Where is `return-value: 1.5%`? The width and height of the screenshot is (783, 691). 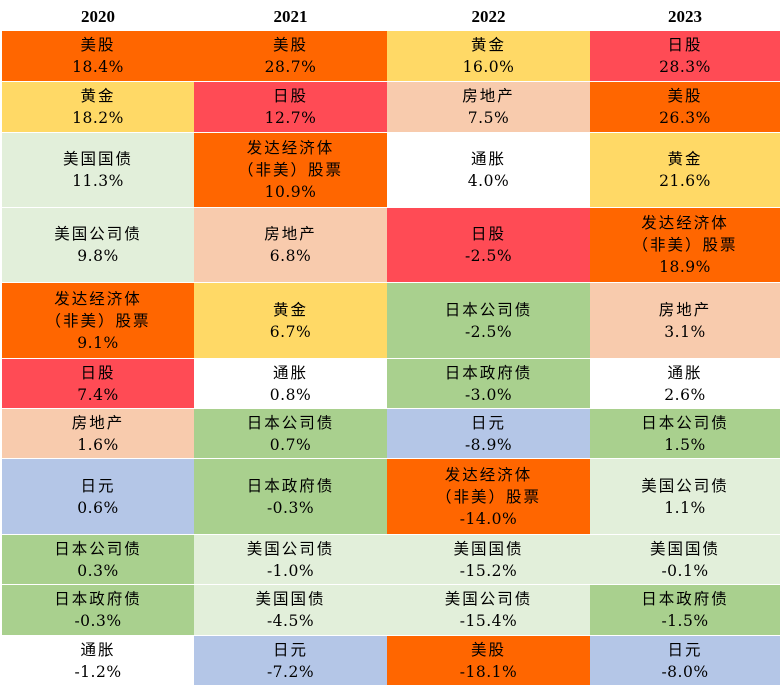 return-value: 1.5% is located at coordinates (685, 444).